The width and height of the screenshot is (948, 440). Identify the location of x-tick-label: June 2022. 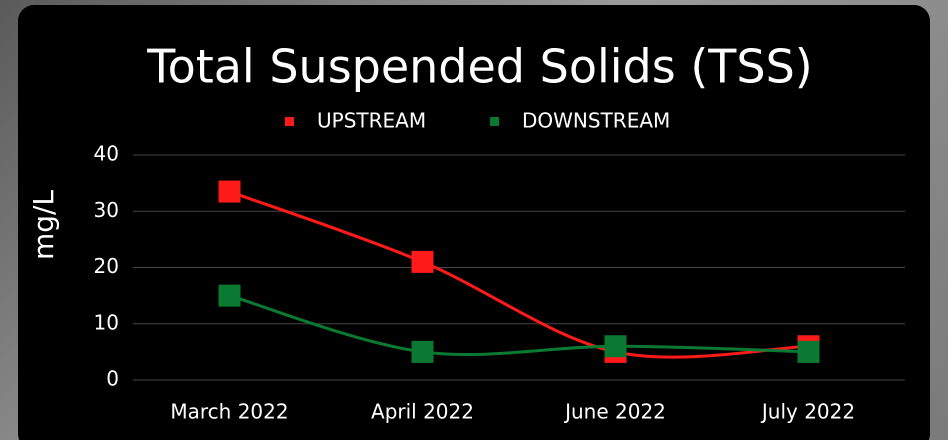
(614, 412).